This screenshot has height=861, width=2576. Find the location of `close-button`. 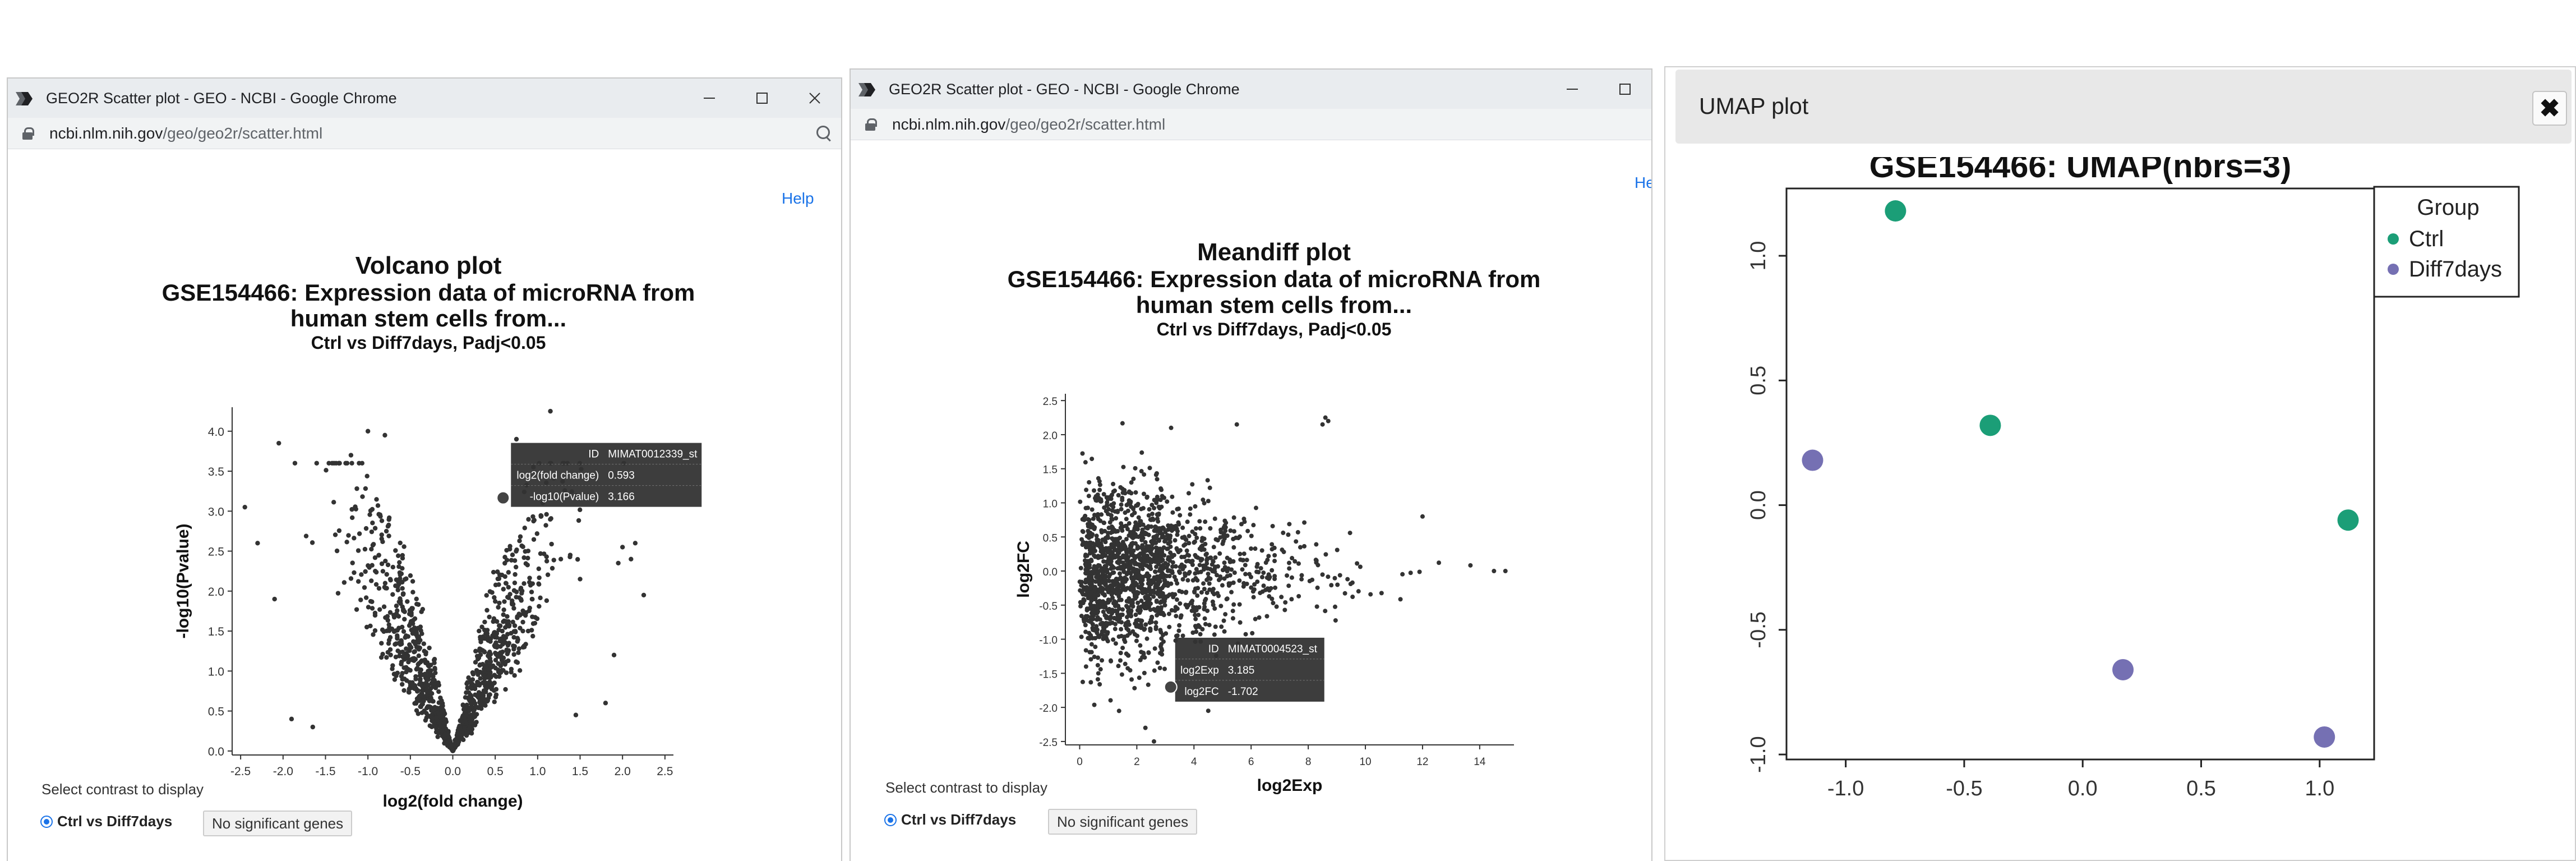

close-button is located at coordinates (814, 98).